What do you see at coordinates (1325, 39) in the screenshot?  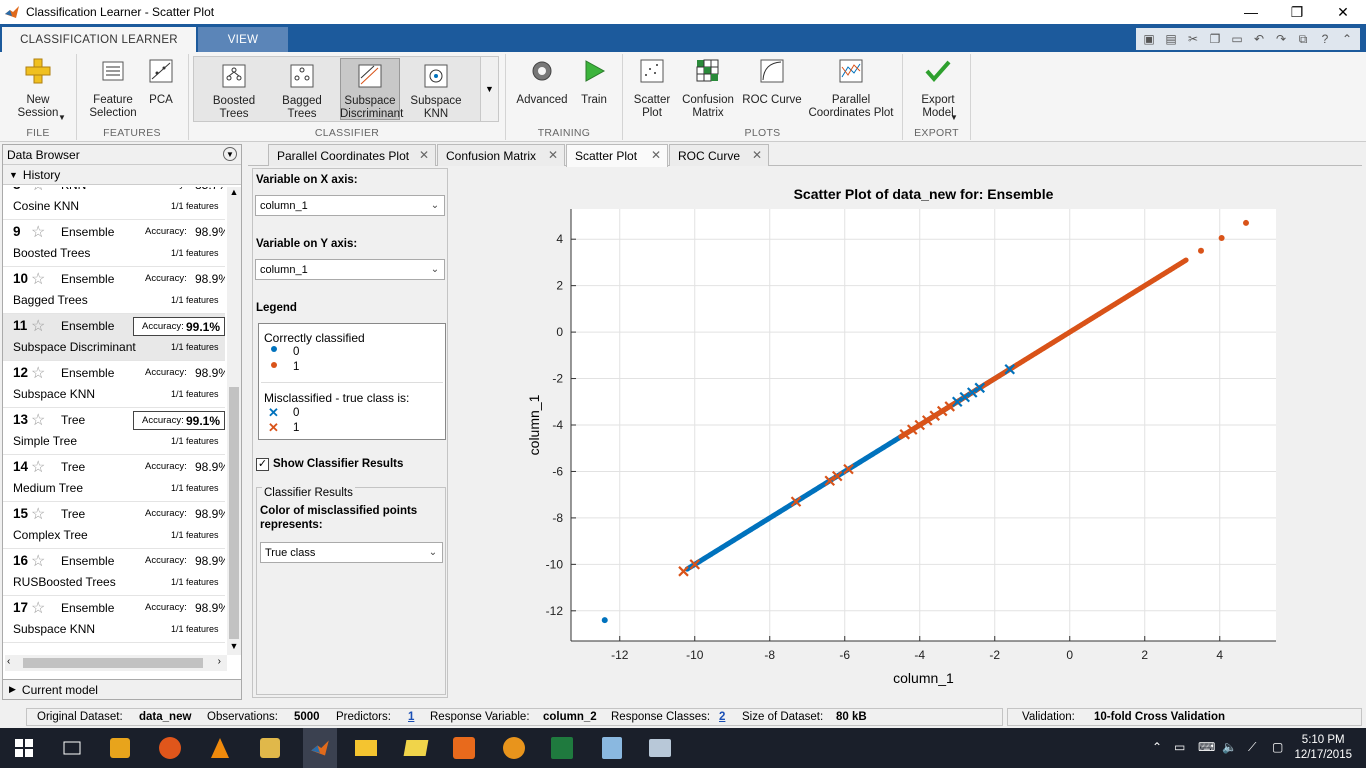 I see `help-icon: ?` at bounding box center [1325, 39].